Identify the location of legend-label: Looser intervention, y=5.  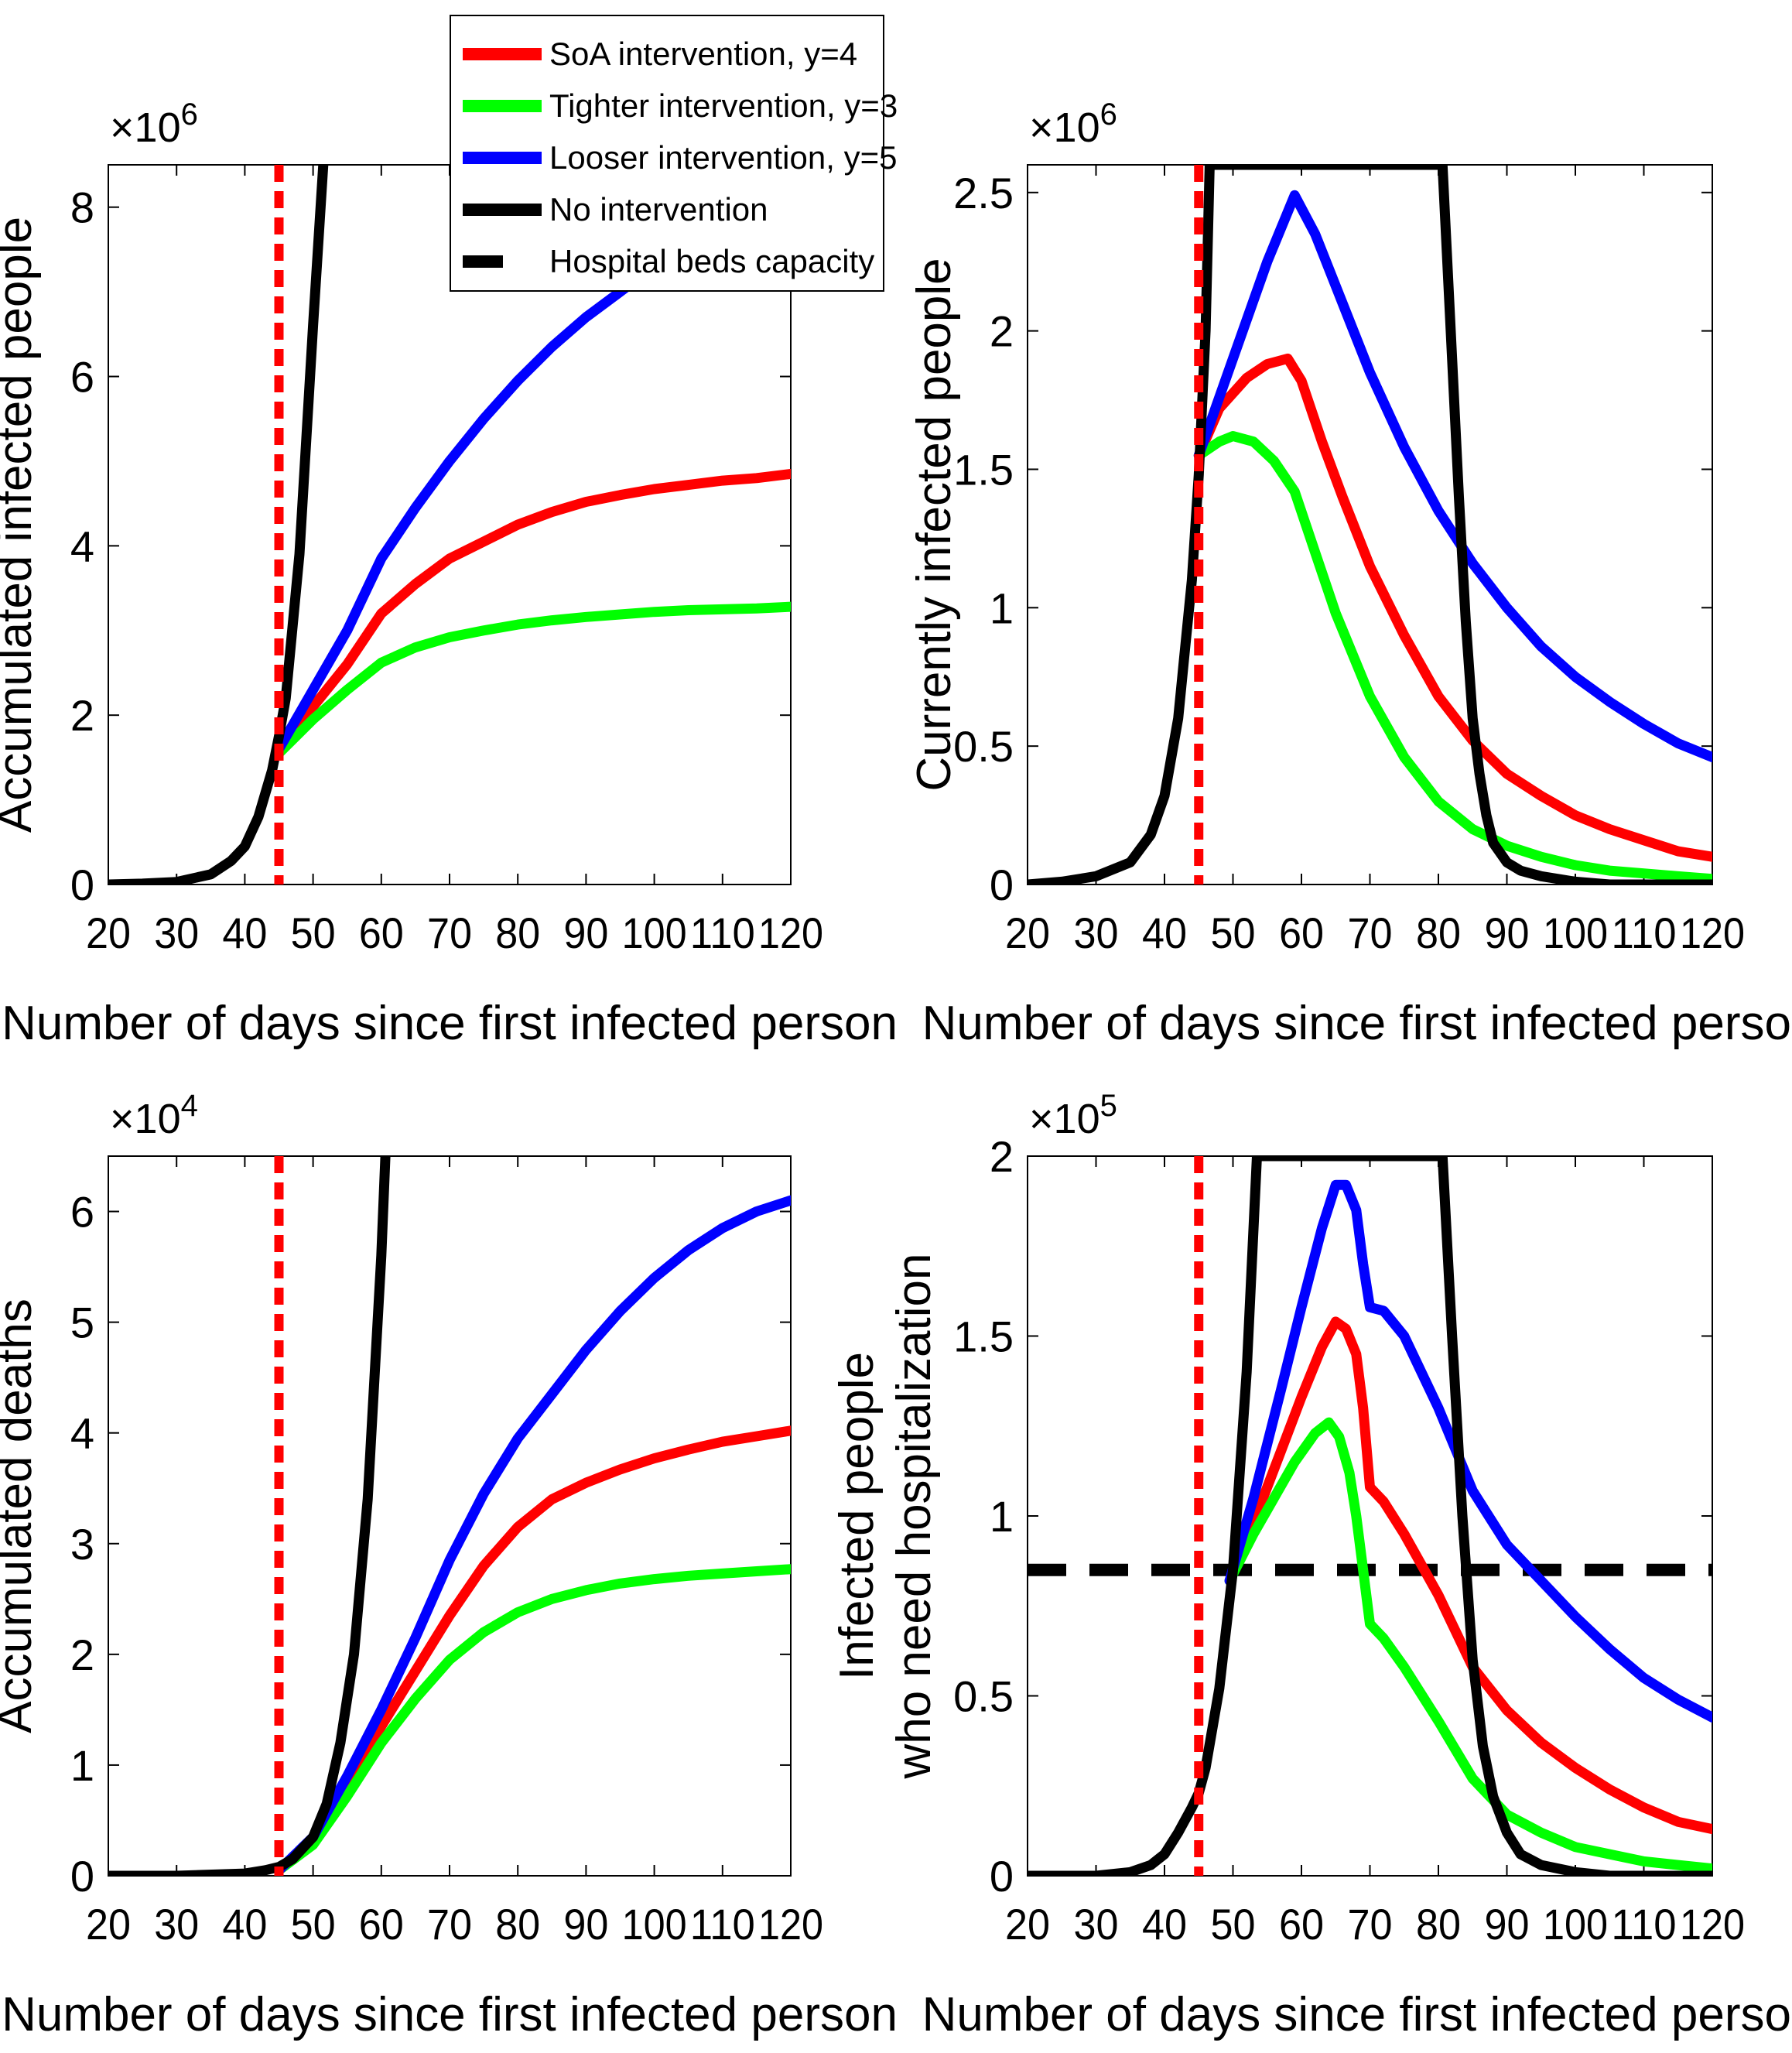
(723, 157).